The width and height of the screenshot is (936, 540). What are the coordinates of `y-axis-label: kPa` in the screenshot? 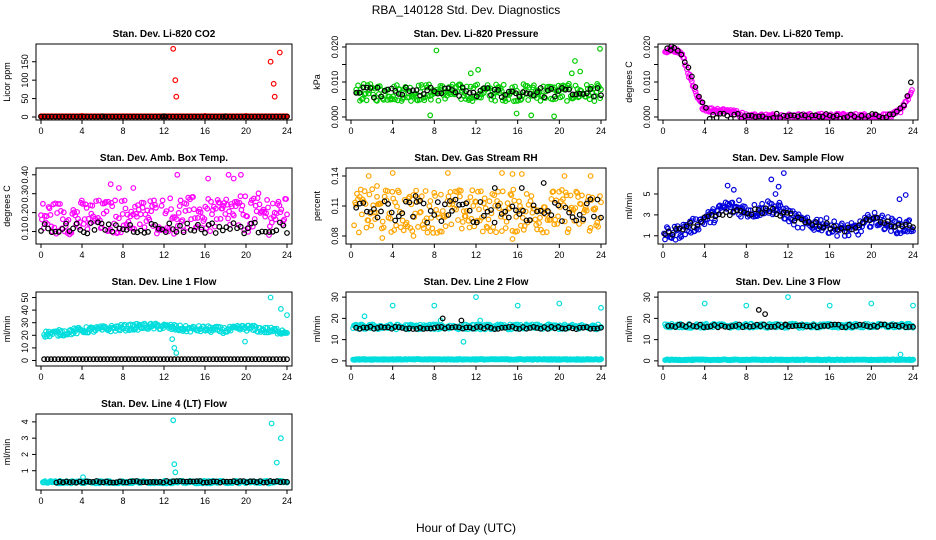 It's located at (317, 82).